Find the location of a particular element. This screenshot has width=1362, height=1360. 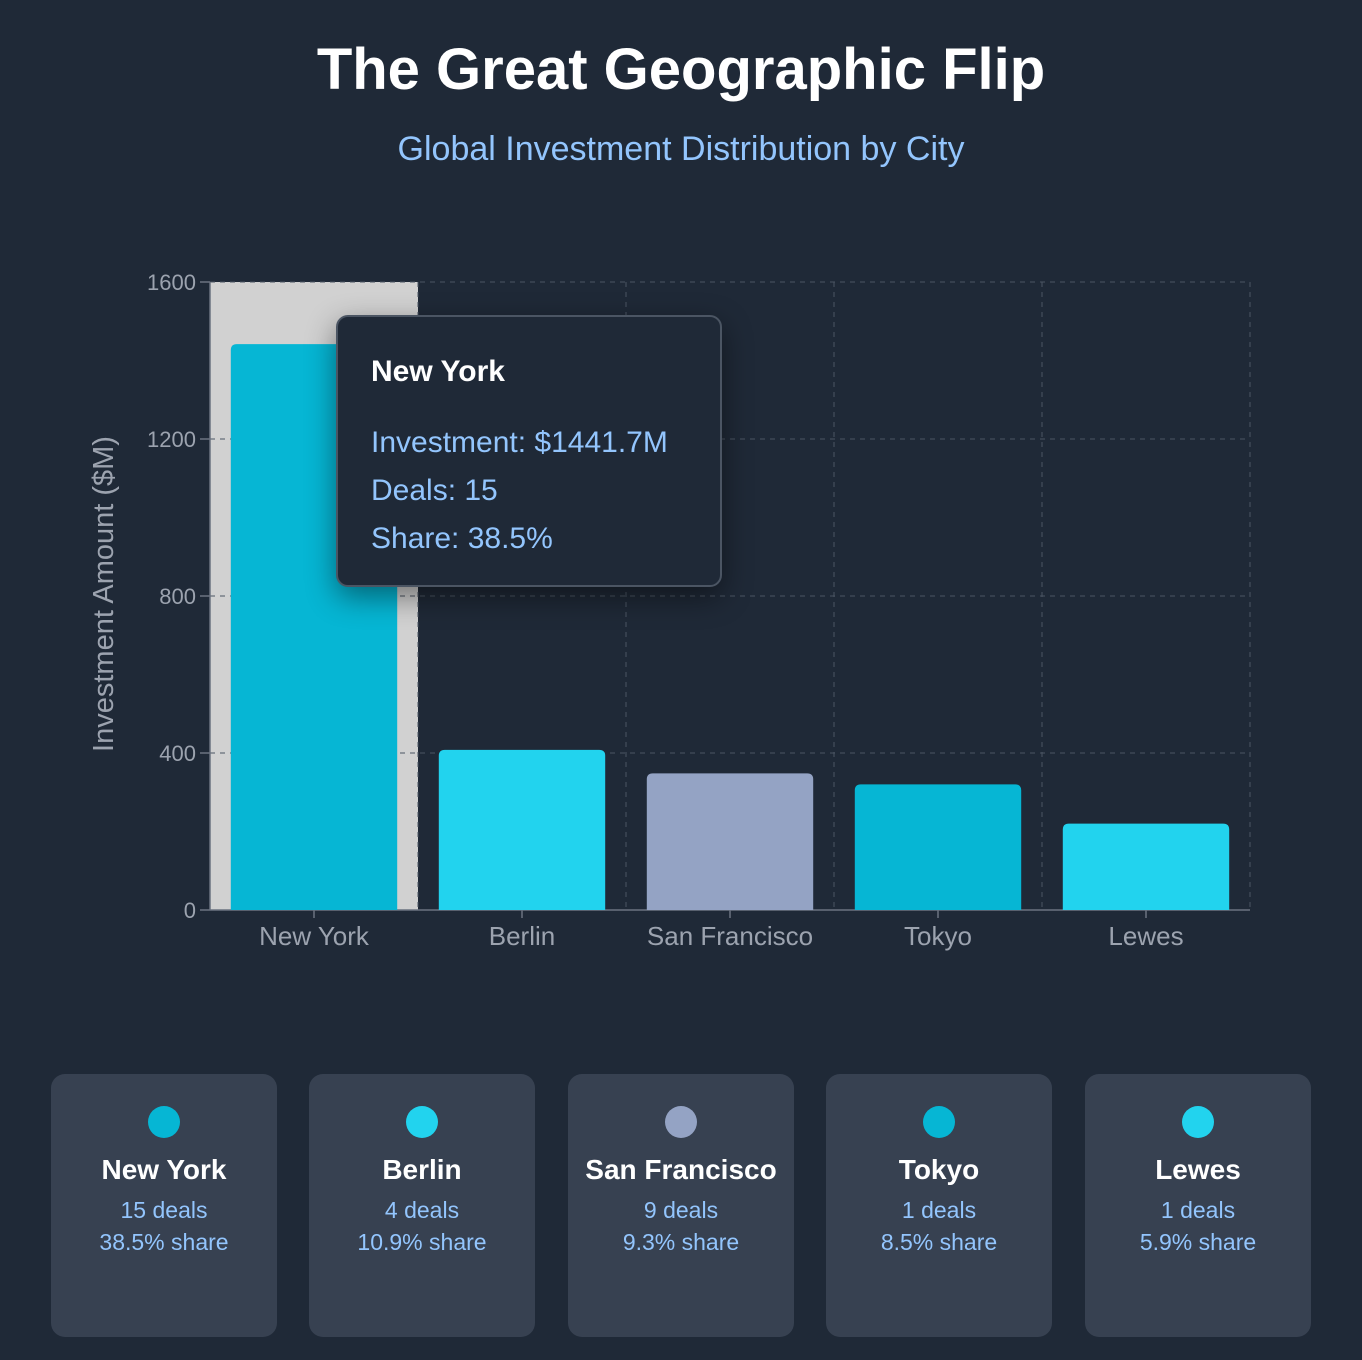

city-share: 10.9% share is located at coordinates (422, 1242).